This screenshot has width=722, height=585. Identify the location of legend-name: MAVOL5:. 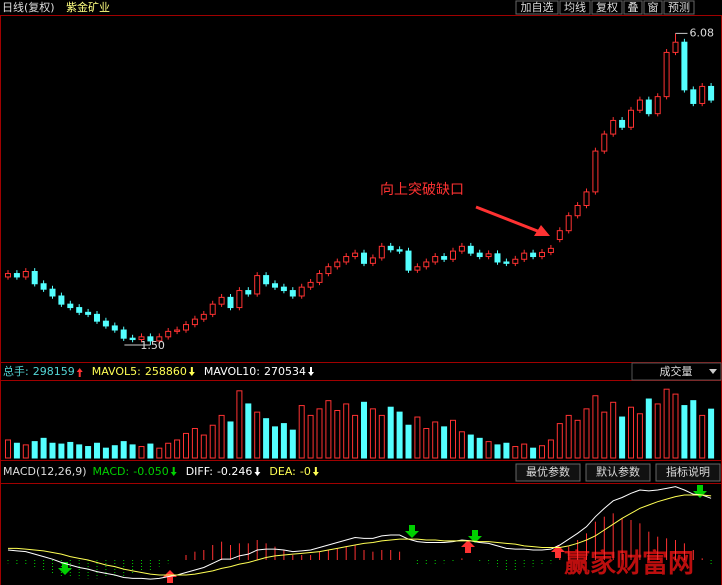
(116, 371).